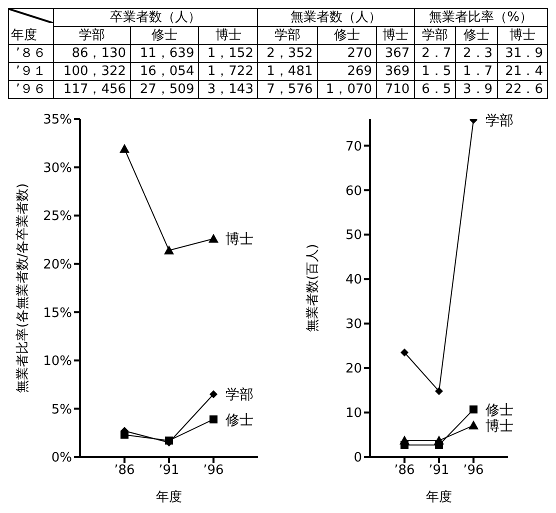 Image resolution: width=556 pixels, height=513 pixels. What do you see at coordinates (347, 53) in the screenshot?
I see `text: 270` at bounding box center [347, 53].